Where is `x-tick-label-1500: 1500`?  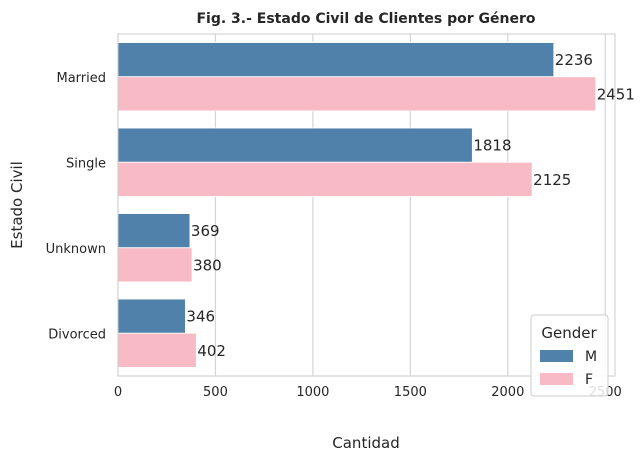 x-tick-label-1500: 1500 is located at coordinates (410, 392).